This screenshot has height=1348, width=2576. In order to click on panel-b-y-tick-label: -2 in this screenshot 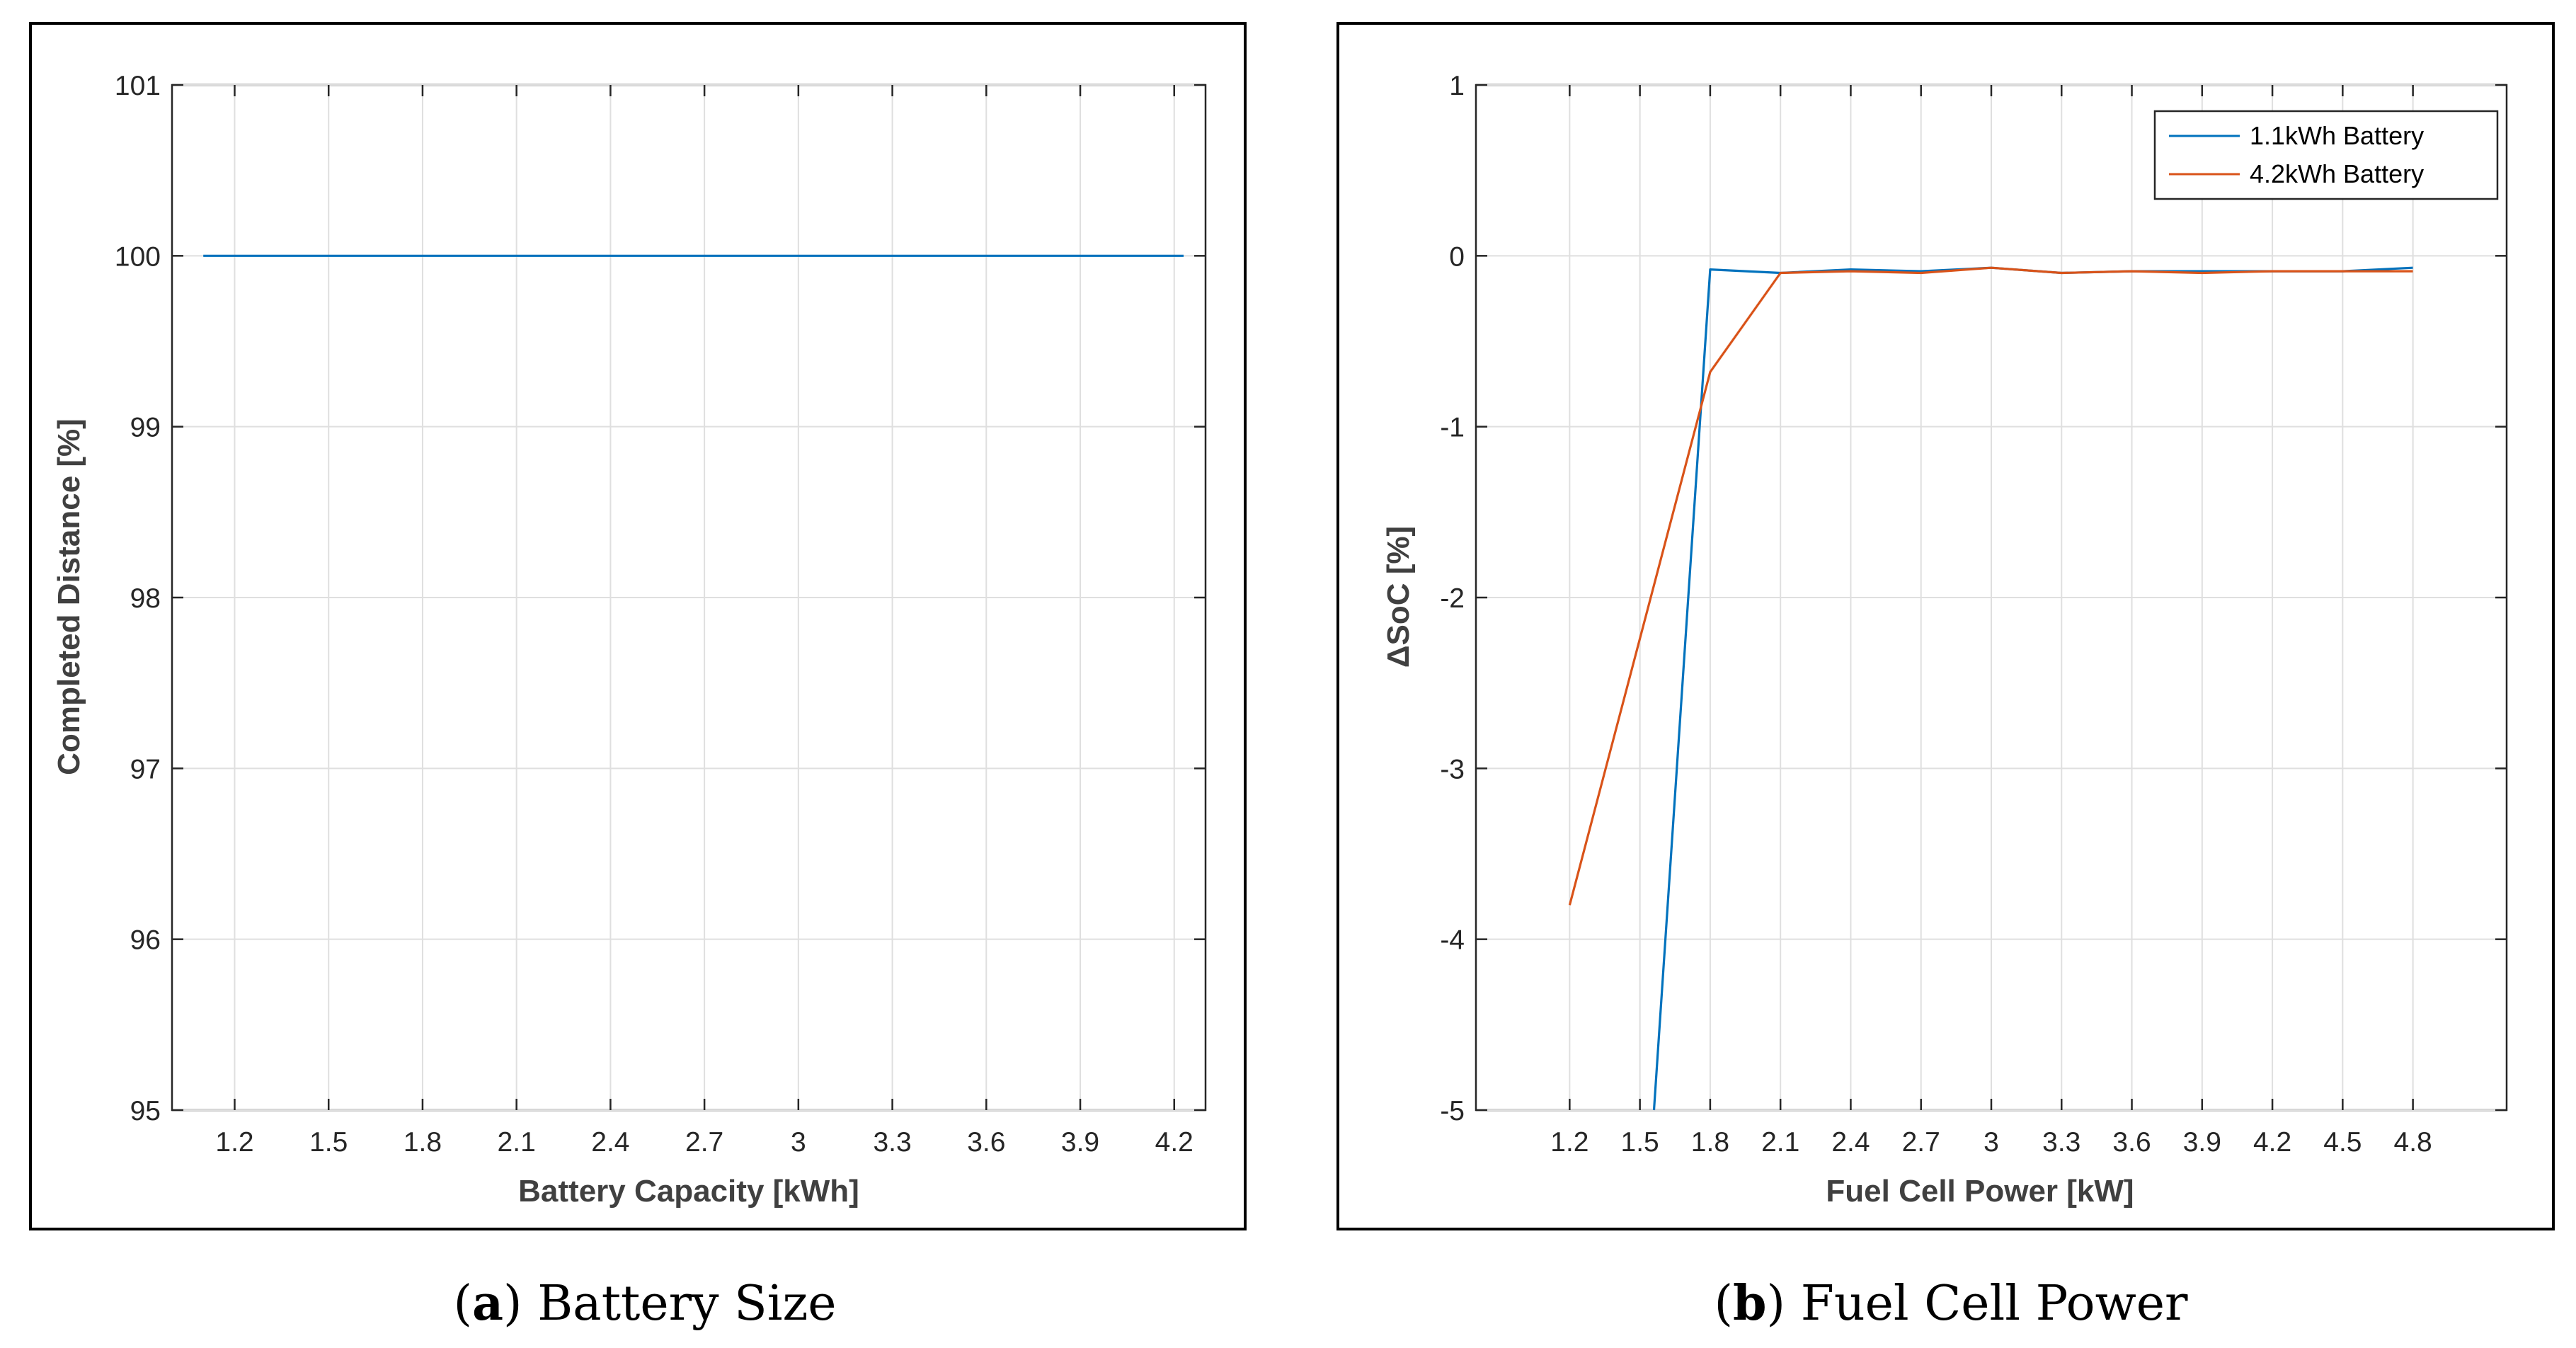, I will do `click(1452, 598)`.